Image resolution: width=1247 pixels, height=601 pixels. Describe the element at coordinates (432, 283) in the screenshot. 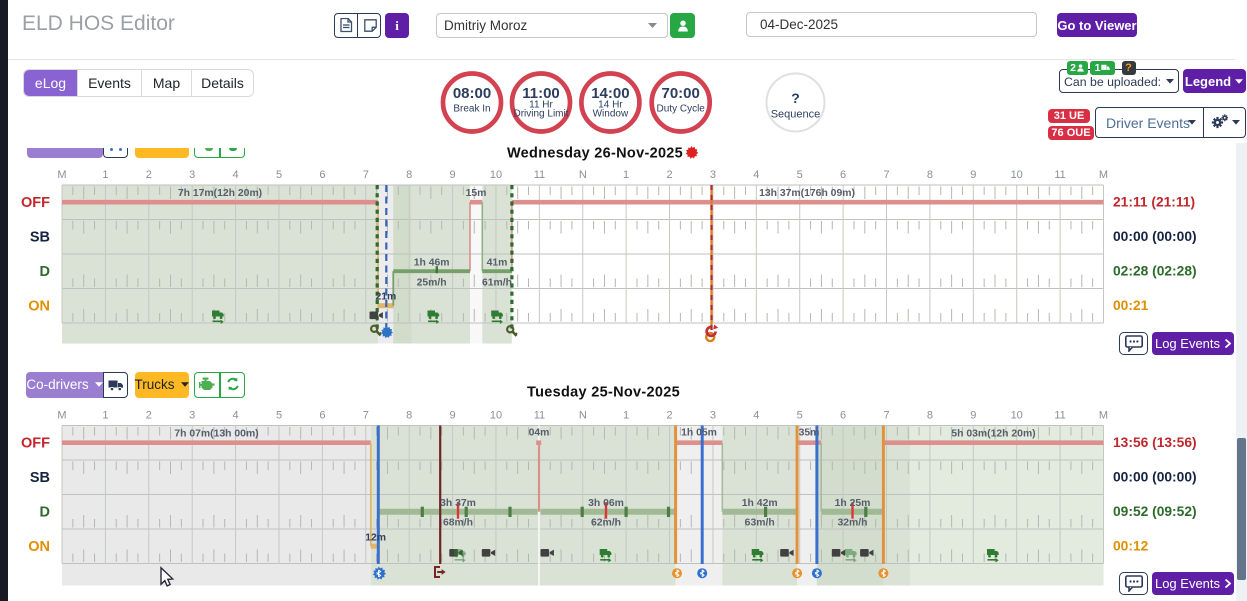

I see `svg-text: 25m/h` at that location.